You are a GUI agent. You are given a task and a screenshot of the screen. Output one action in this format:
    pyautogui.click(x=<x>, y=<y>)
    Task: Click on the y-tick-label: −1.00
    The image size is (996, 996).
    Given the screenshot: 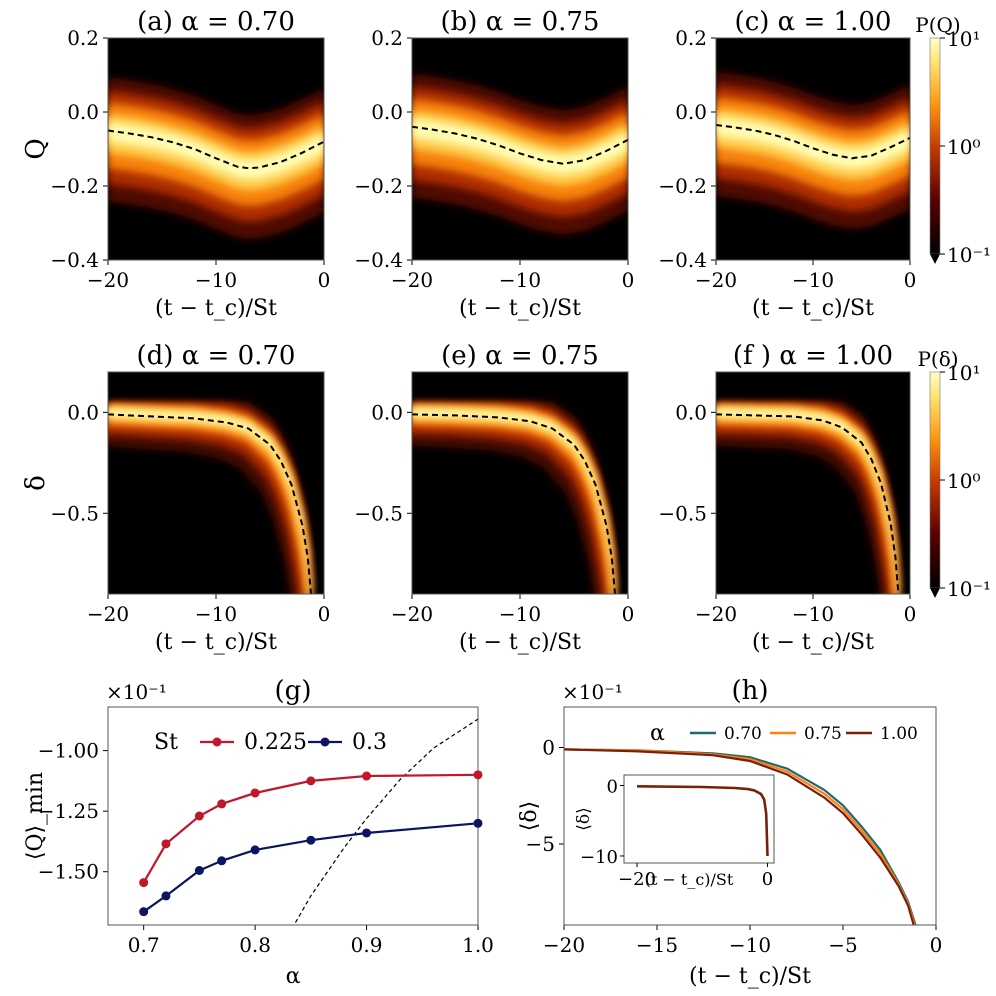 What is the action you would take?
    pyautogui.click(x=68, y=751)
    